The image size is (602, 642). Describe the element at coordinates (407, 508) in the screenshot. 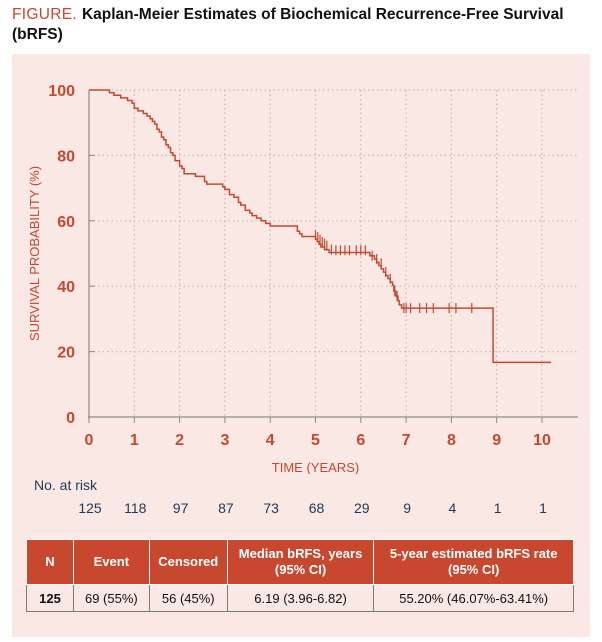

I see `risk-value: 9` at that location.